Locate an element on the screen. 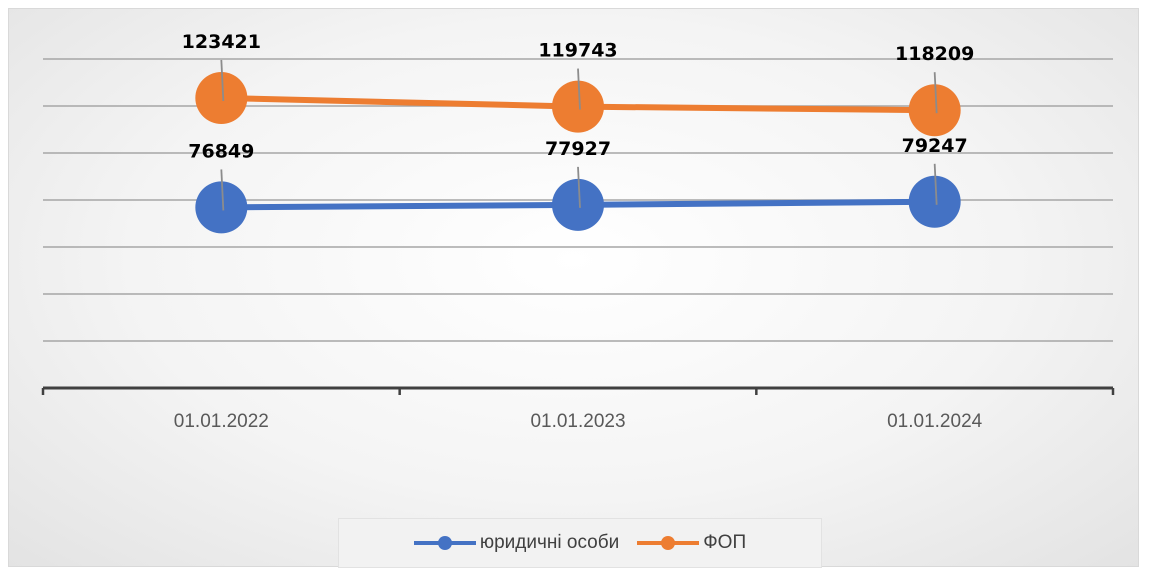  data-label: 119743 is located at coordinates (577, 51).